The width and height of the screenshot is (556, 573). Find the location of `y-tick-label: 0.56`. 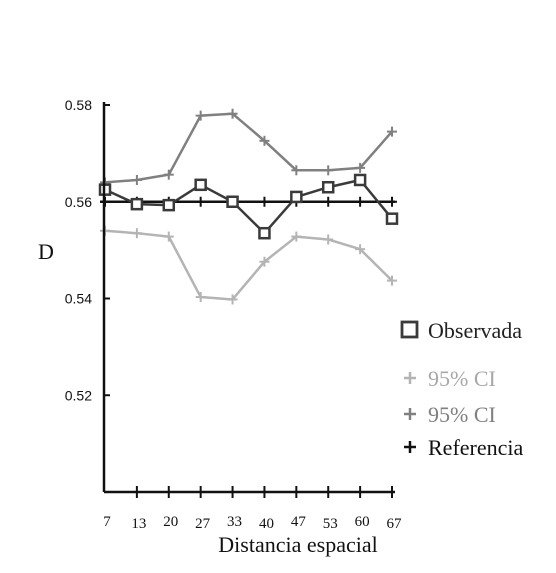

y-tick-label: 0.56 is located at coordinates (78, 202).